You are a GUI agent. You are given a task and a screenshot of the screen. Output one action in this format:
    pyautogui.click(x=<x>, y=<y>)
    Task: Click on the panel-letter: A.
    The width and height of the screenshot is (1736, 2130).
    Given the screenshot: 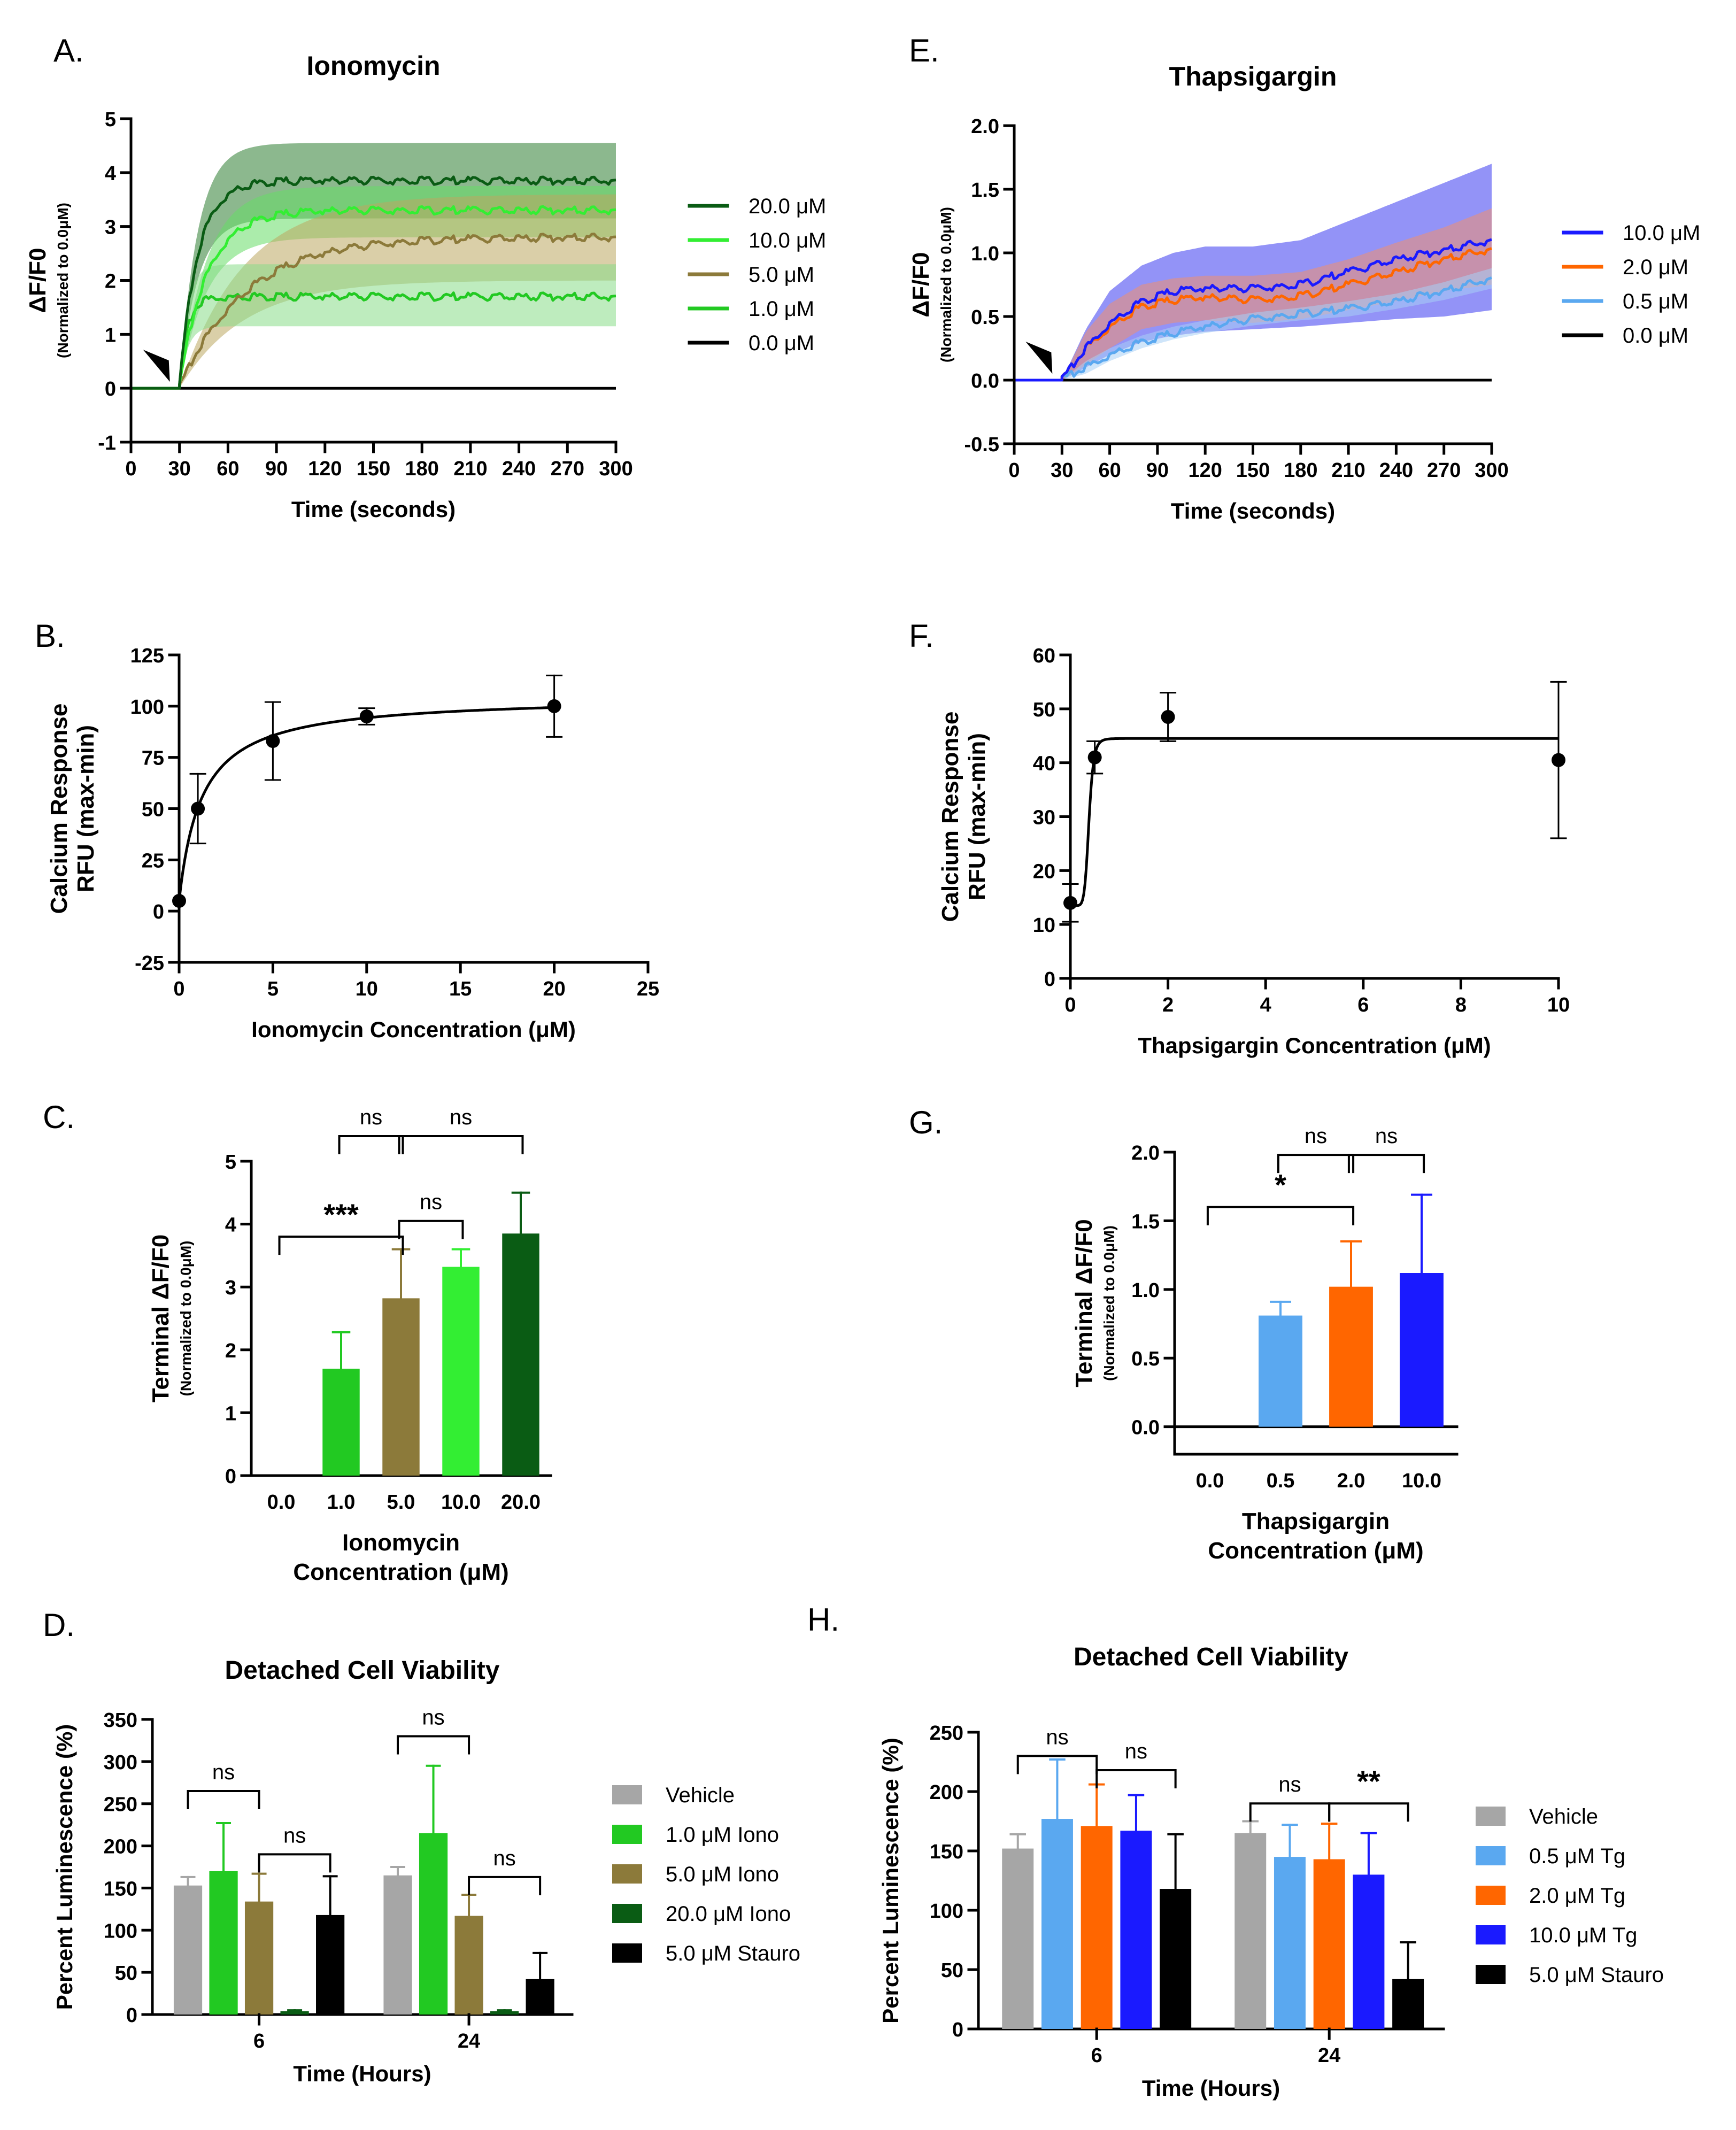 What is the action you would take?
    pyautogui.click(x=68, y=50)
    